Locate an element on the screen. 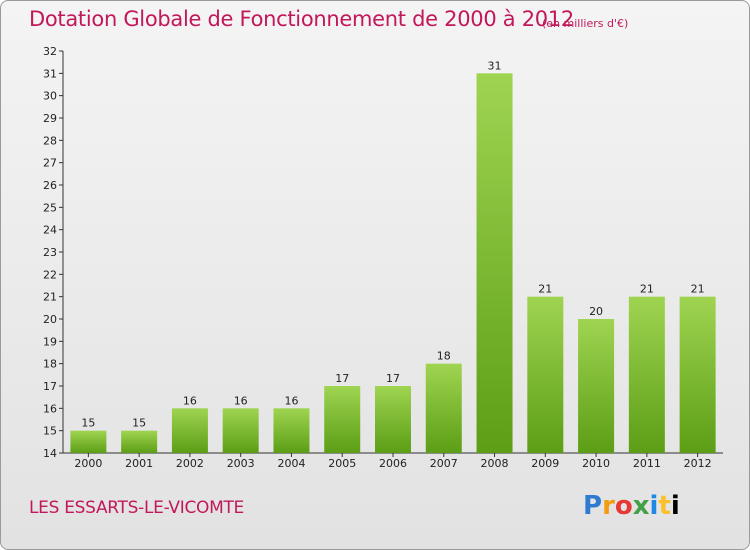  y-tick-label: 32 is located at coordinates (50, 51).